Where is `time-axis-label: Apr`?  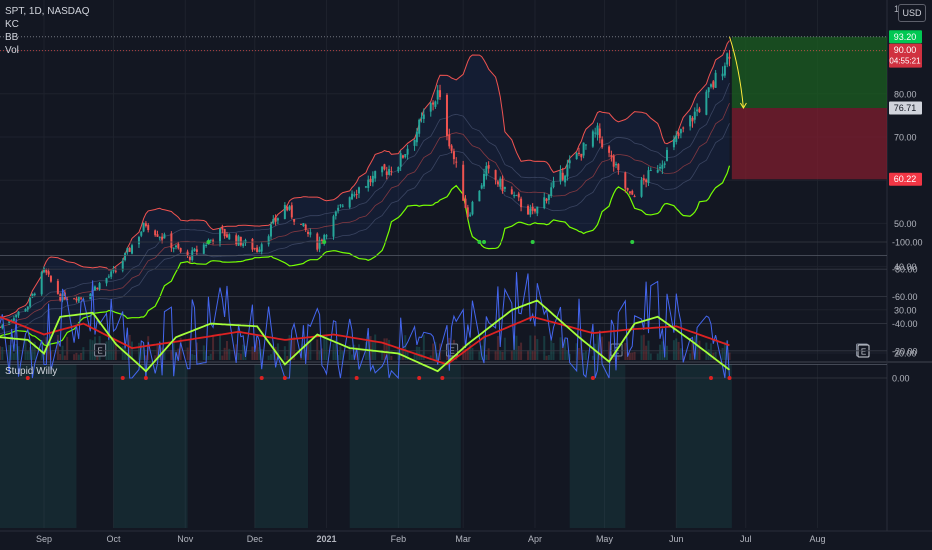 time-axis-label: Apr is located at coordinates (535, 539).